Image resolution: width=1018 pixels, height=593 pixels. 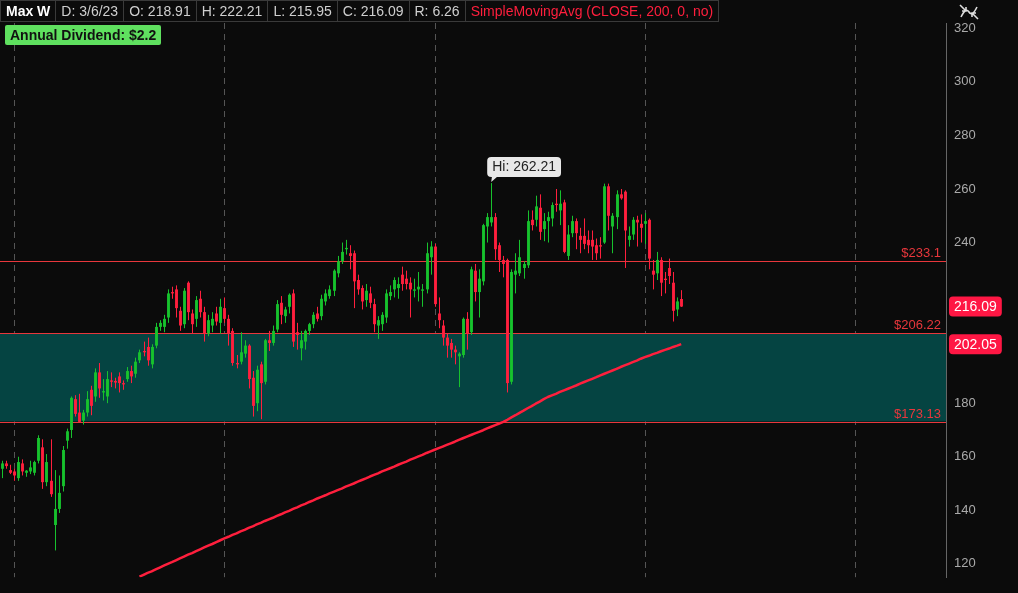 I want to click on text: L: 215.95, so click(x=303, y=11).